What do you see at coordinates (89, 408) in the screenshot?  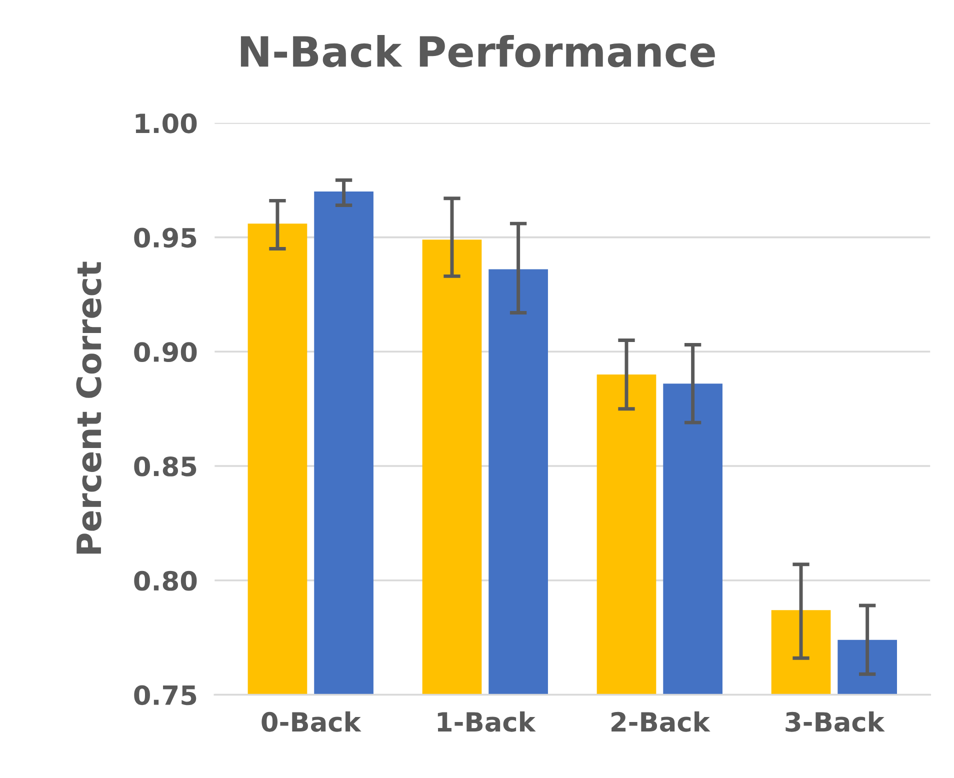 I see `y-axis-title: Percent Correct` at bounding box center [89, 408].